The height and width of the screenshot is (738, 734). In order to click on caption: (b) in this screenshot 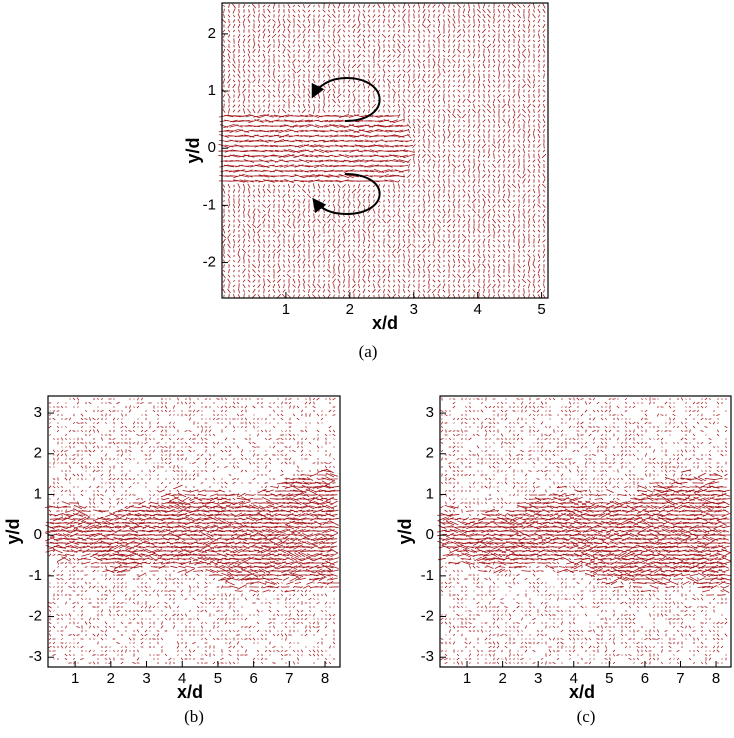, I will do `click(194, 716)`.